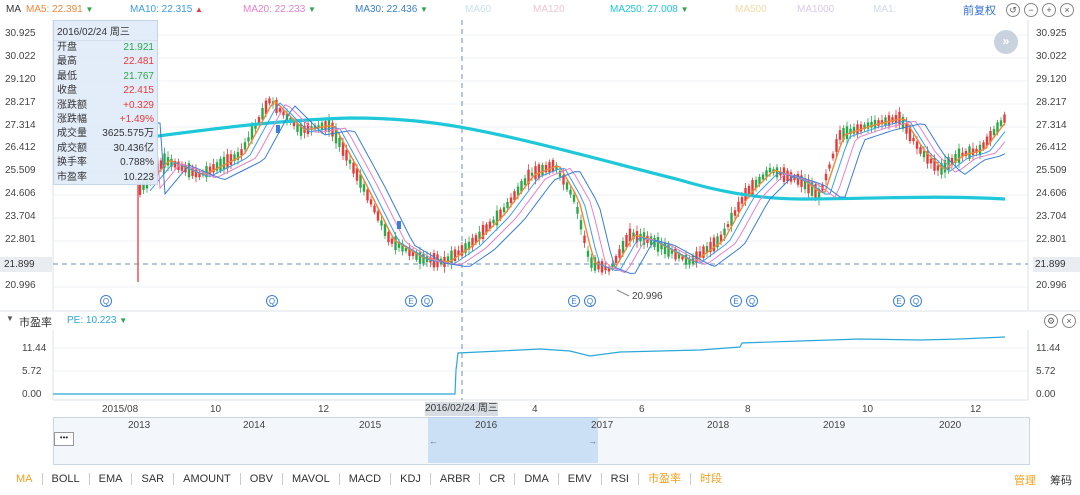 The height and width of the screenshot is (495, 1080). What do you see at coordinates (262, 479) in the screenshot?
I see `tab-obv: OBV` at bounding box center [262, 479].